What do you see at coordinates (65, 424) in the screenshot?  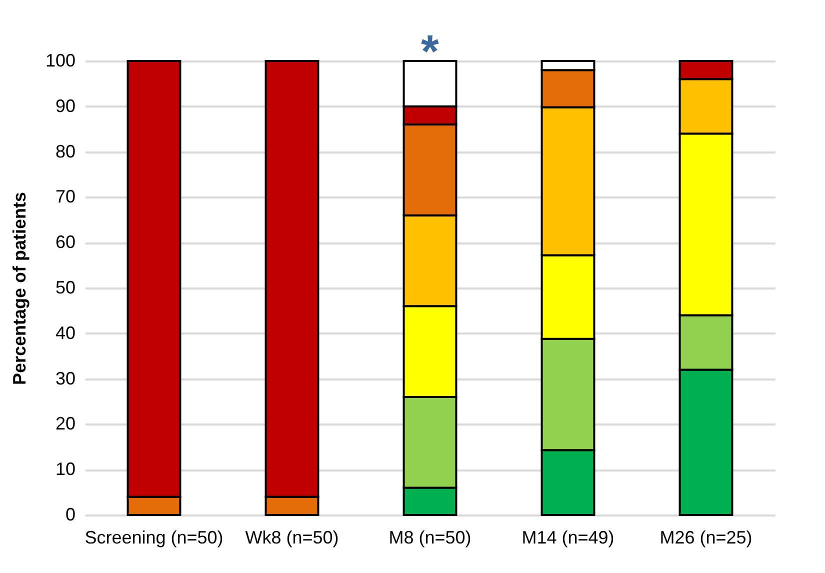 I see `y-tick-label: 20` at bounding box center [65, 424].